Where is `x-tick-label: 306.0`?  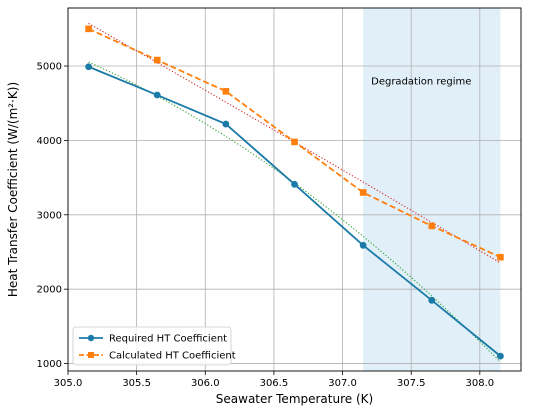
x-tick-label: 306.0 is located at coordinates (205, 383).